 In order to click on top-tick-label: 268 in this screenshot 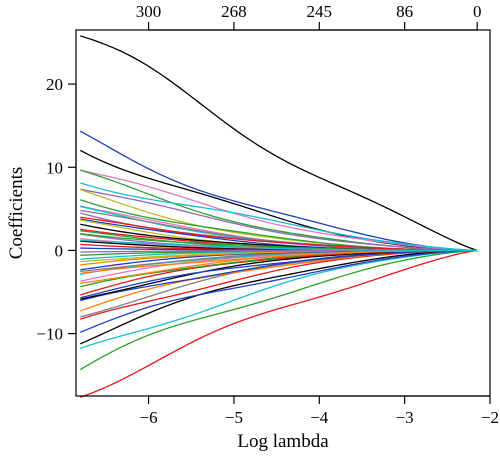, I will do `click(234, 11)`.